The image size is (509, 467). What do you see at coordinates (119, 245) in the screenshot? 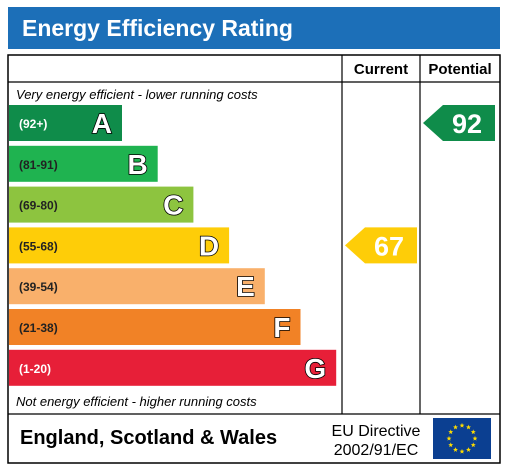
I see `band-d-bar` at bounding box center [119, 245].